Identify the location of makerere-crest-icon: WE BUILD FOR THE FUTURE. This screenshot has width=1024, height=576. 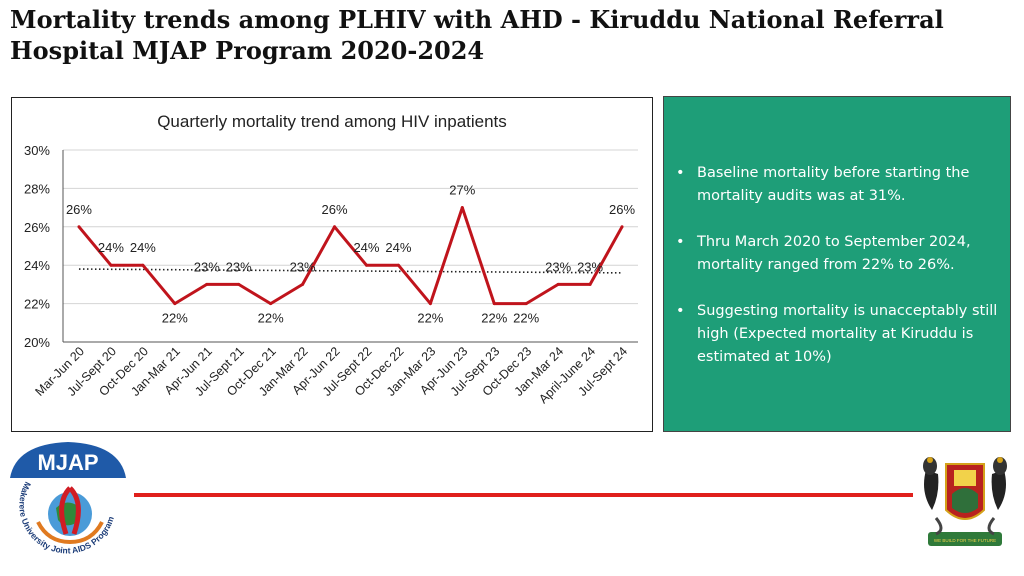
(965, 501).